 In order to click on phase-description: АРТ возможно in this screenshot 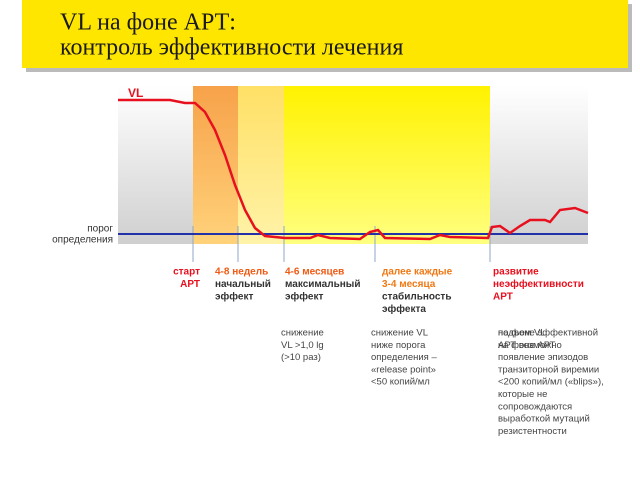, I will do `click(530, 345)`.